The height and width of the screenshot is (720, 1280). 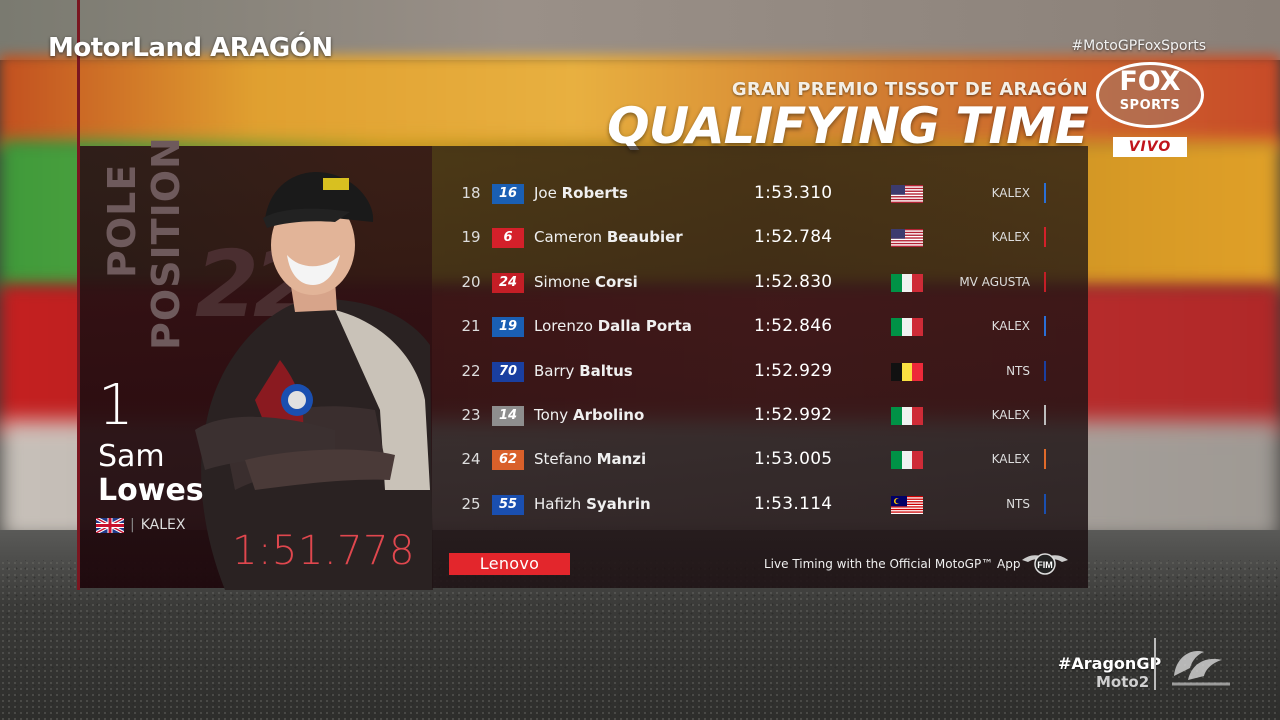 I want to click on rider-number-badge: 14, so click(x=508, y=416).